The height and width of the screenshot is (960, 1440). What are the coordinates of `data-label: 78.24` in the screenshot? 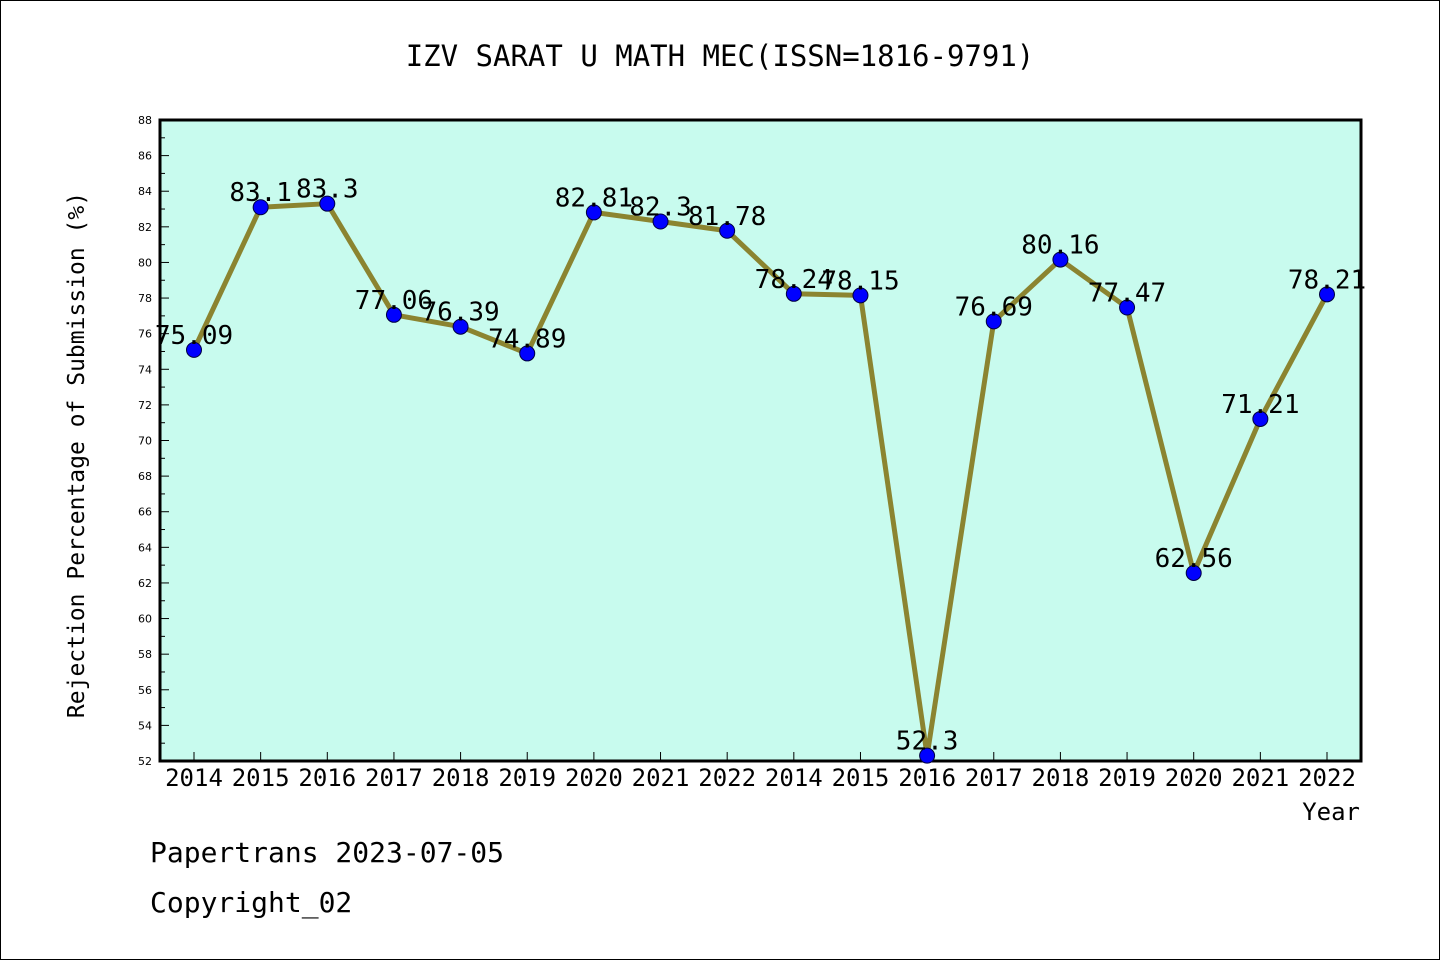 It's located at (794, 280).